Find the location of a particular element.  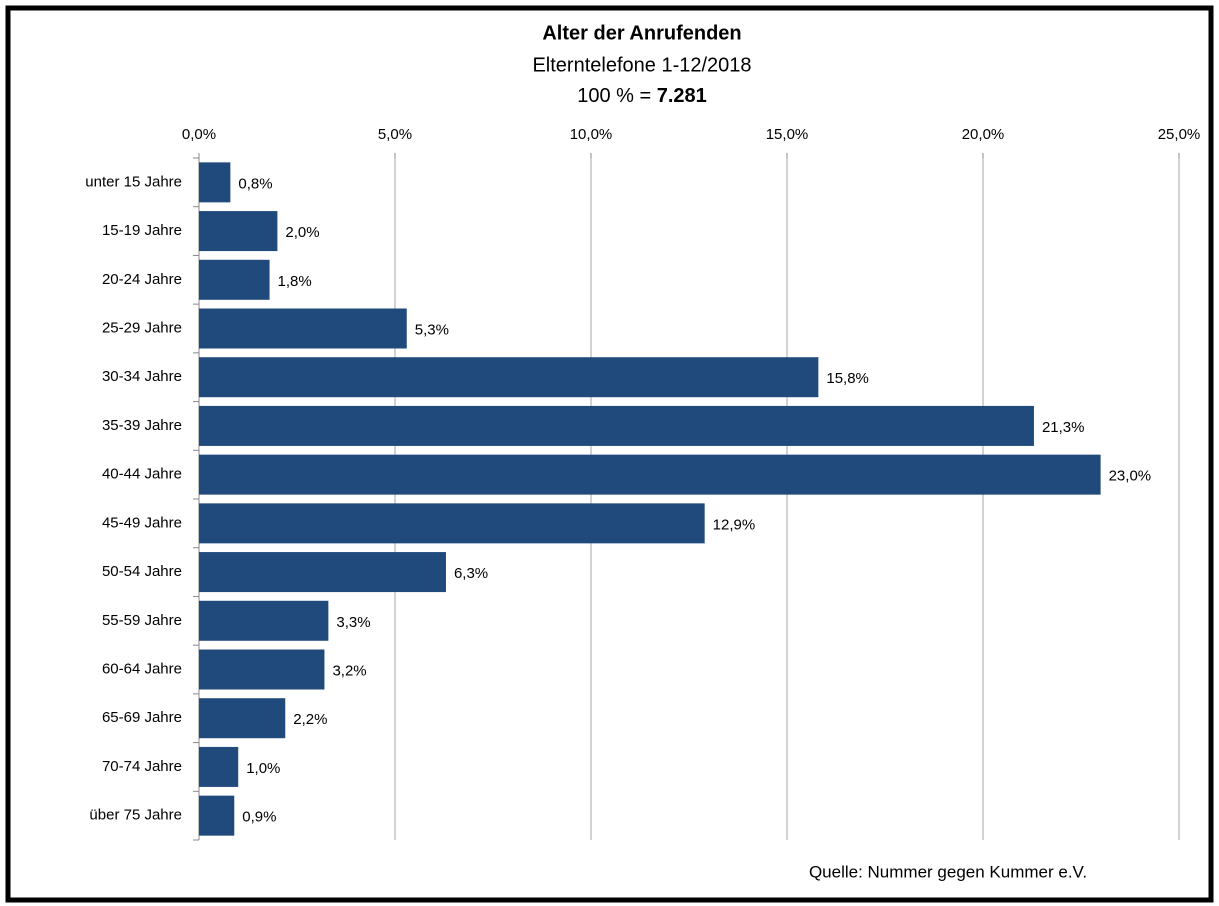

data-label: 0,8% is located at coordinates (255, 183).